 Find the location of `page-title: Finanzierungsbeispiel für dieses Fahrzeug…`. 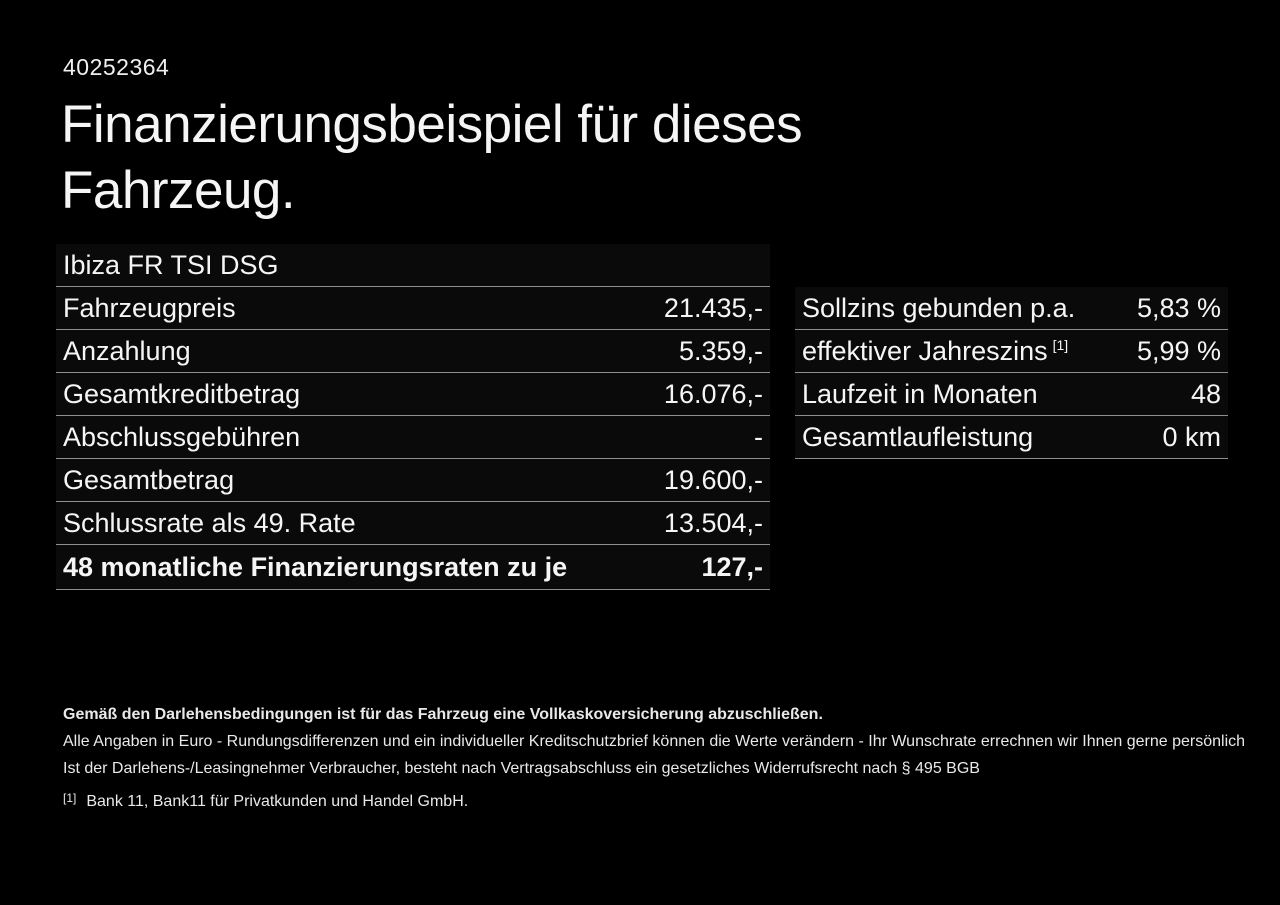

page-title: Finanzierungsbeispiel für dieses Fahrzeug… is located at coordinates (511, 158).